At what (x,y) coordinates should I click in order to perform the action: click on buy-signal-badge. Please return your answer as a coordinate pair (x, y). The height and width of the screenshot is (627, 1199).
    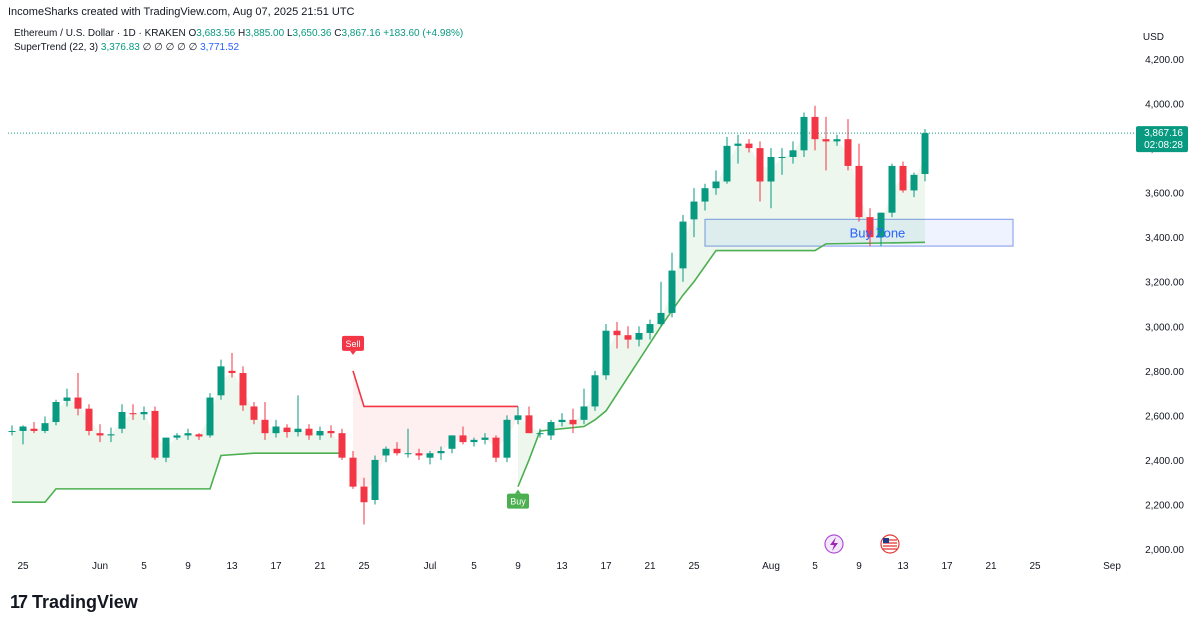
    Looking at the image, I should click on (518, 501).